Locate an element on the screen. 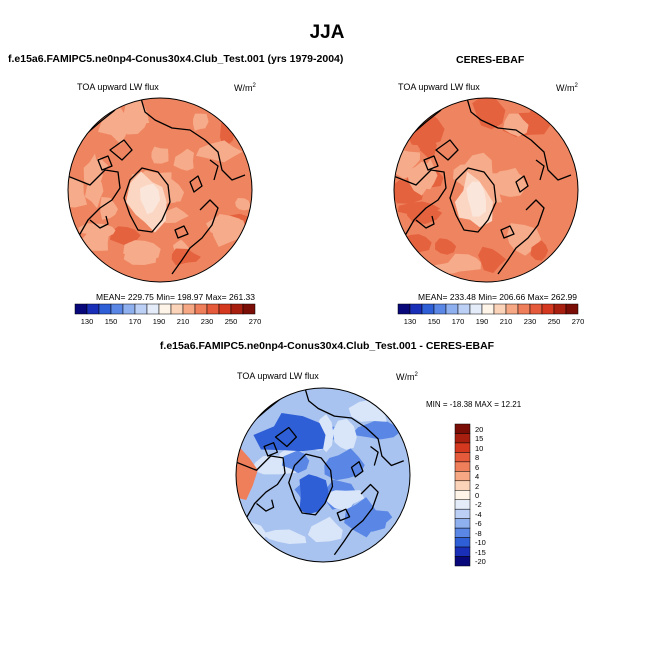 The width and height of the screenshot is (654, 655). panel-3-variable-label: TOA upward LW flux is located at coordinates (278, 376).